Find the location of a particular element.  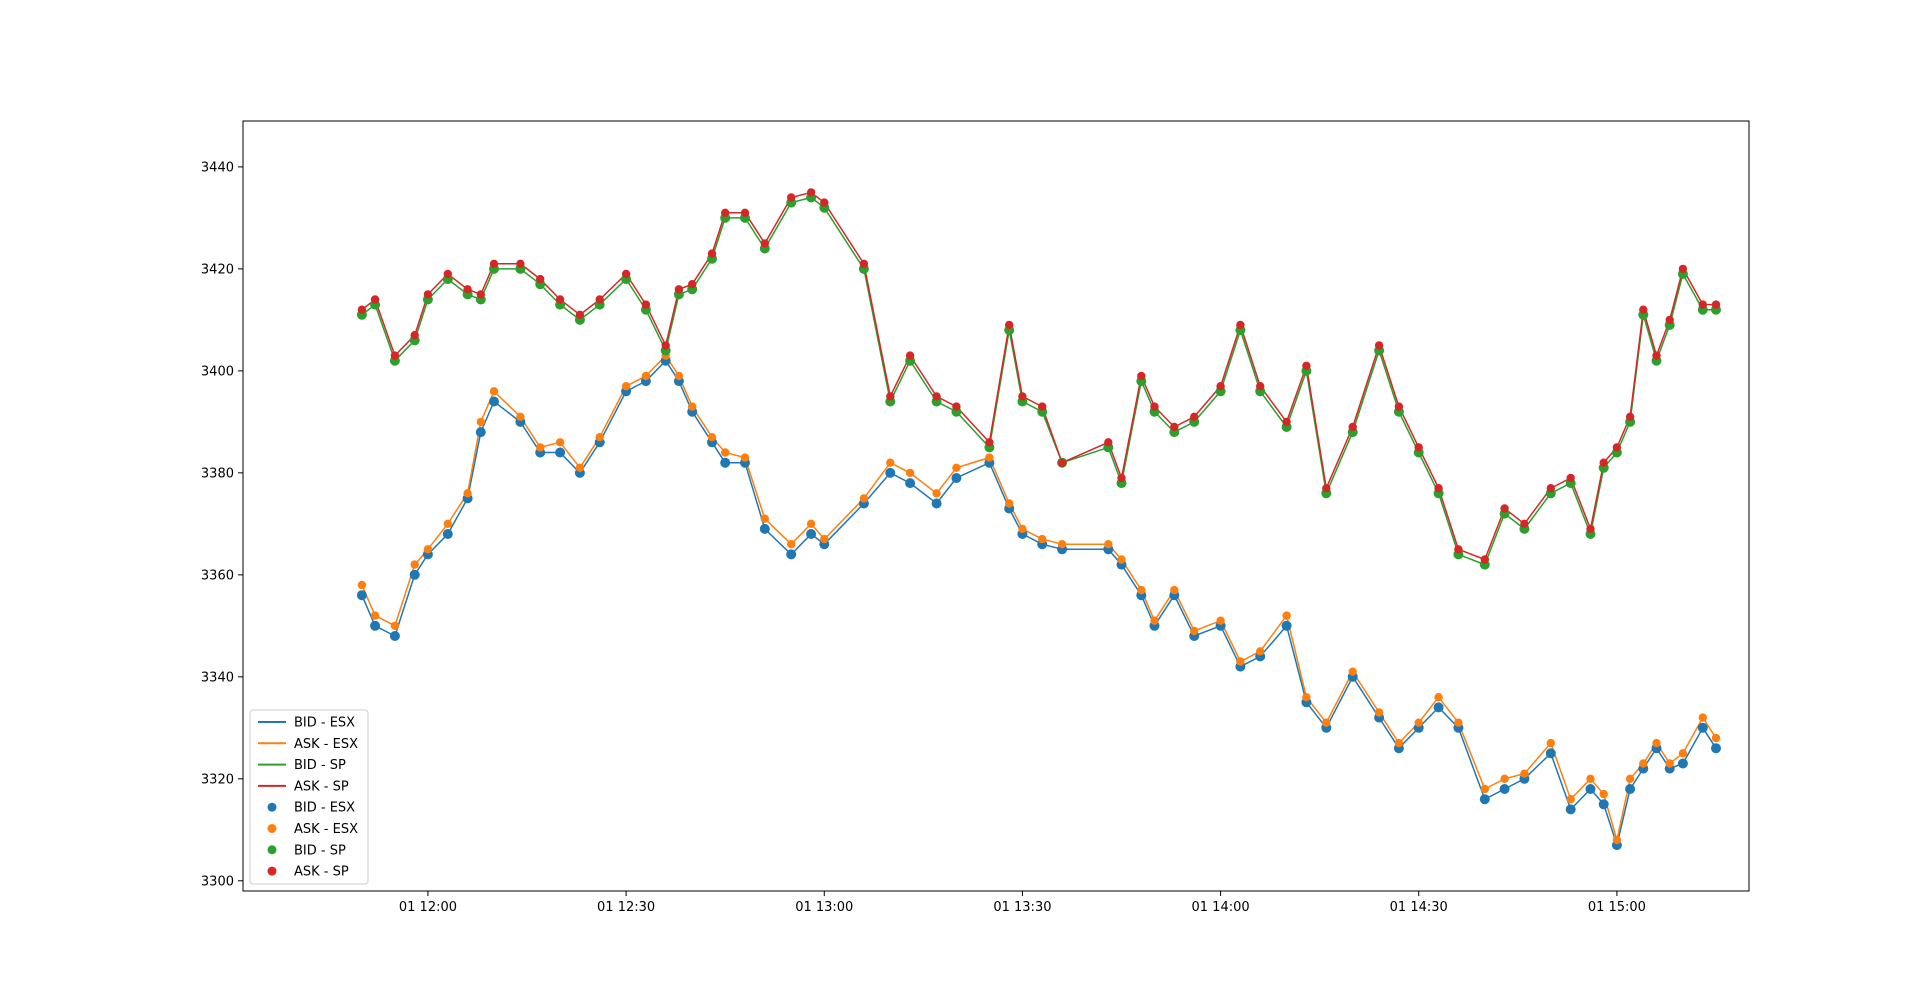

x-tick-label: 01 13:30 is located at coordinates (1022, 907).